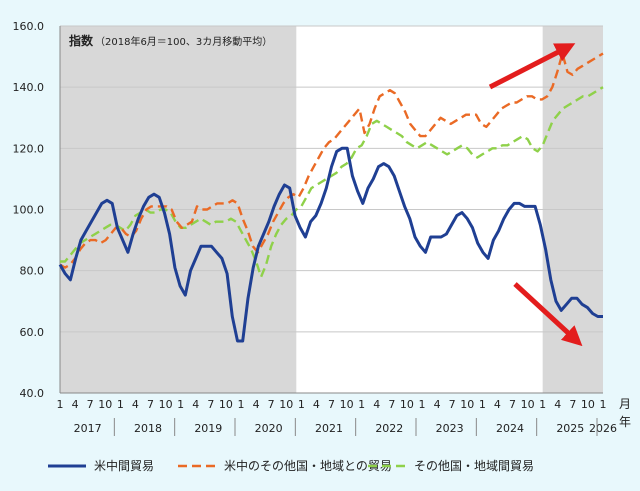 The image size is (640, 491). Describe the element at coordinates (124, 465) in the screenshot. I see `legend-label-0: 米中間貿易` at that location.